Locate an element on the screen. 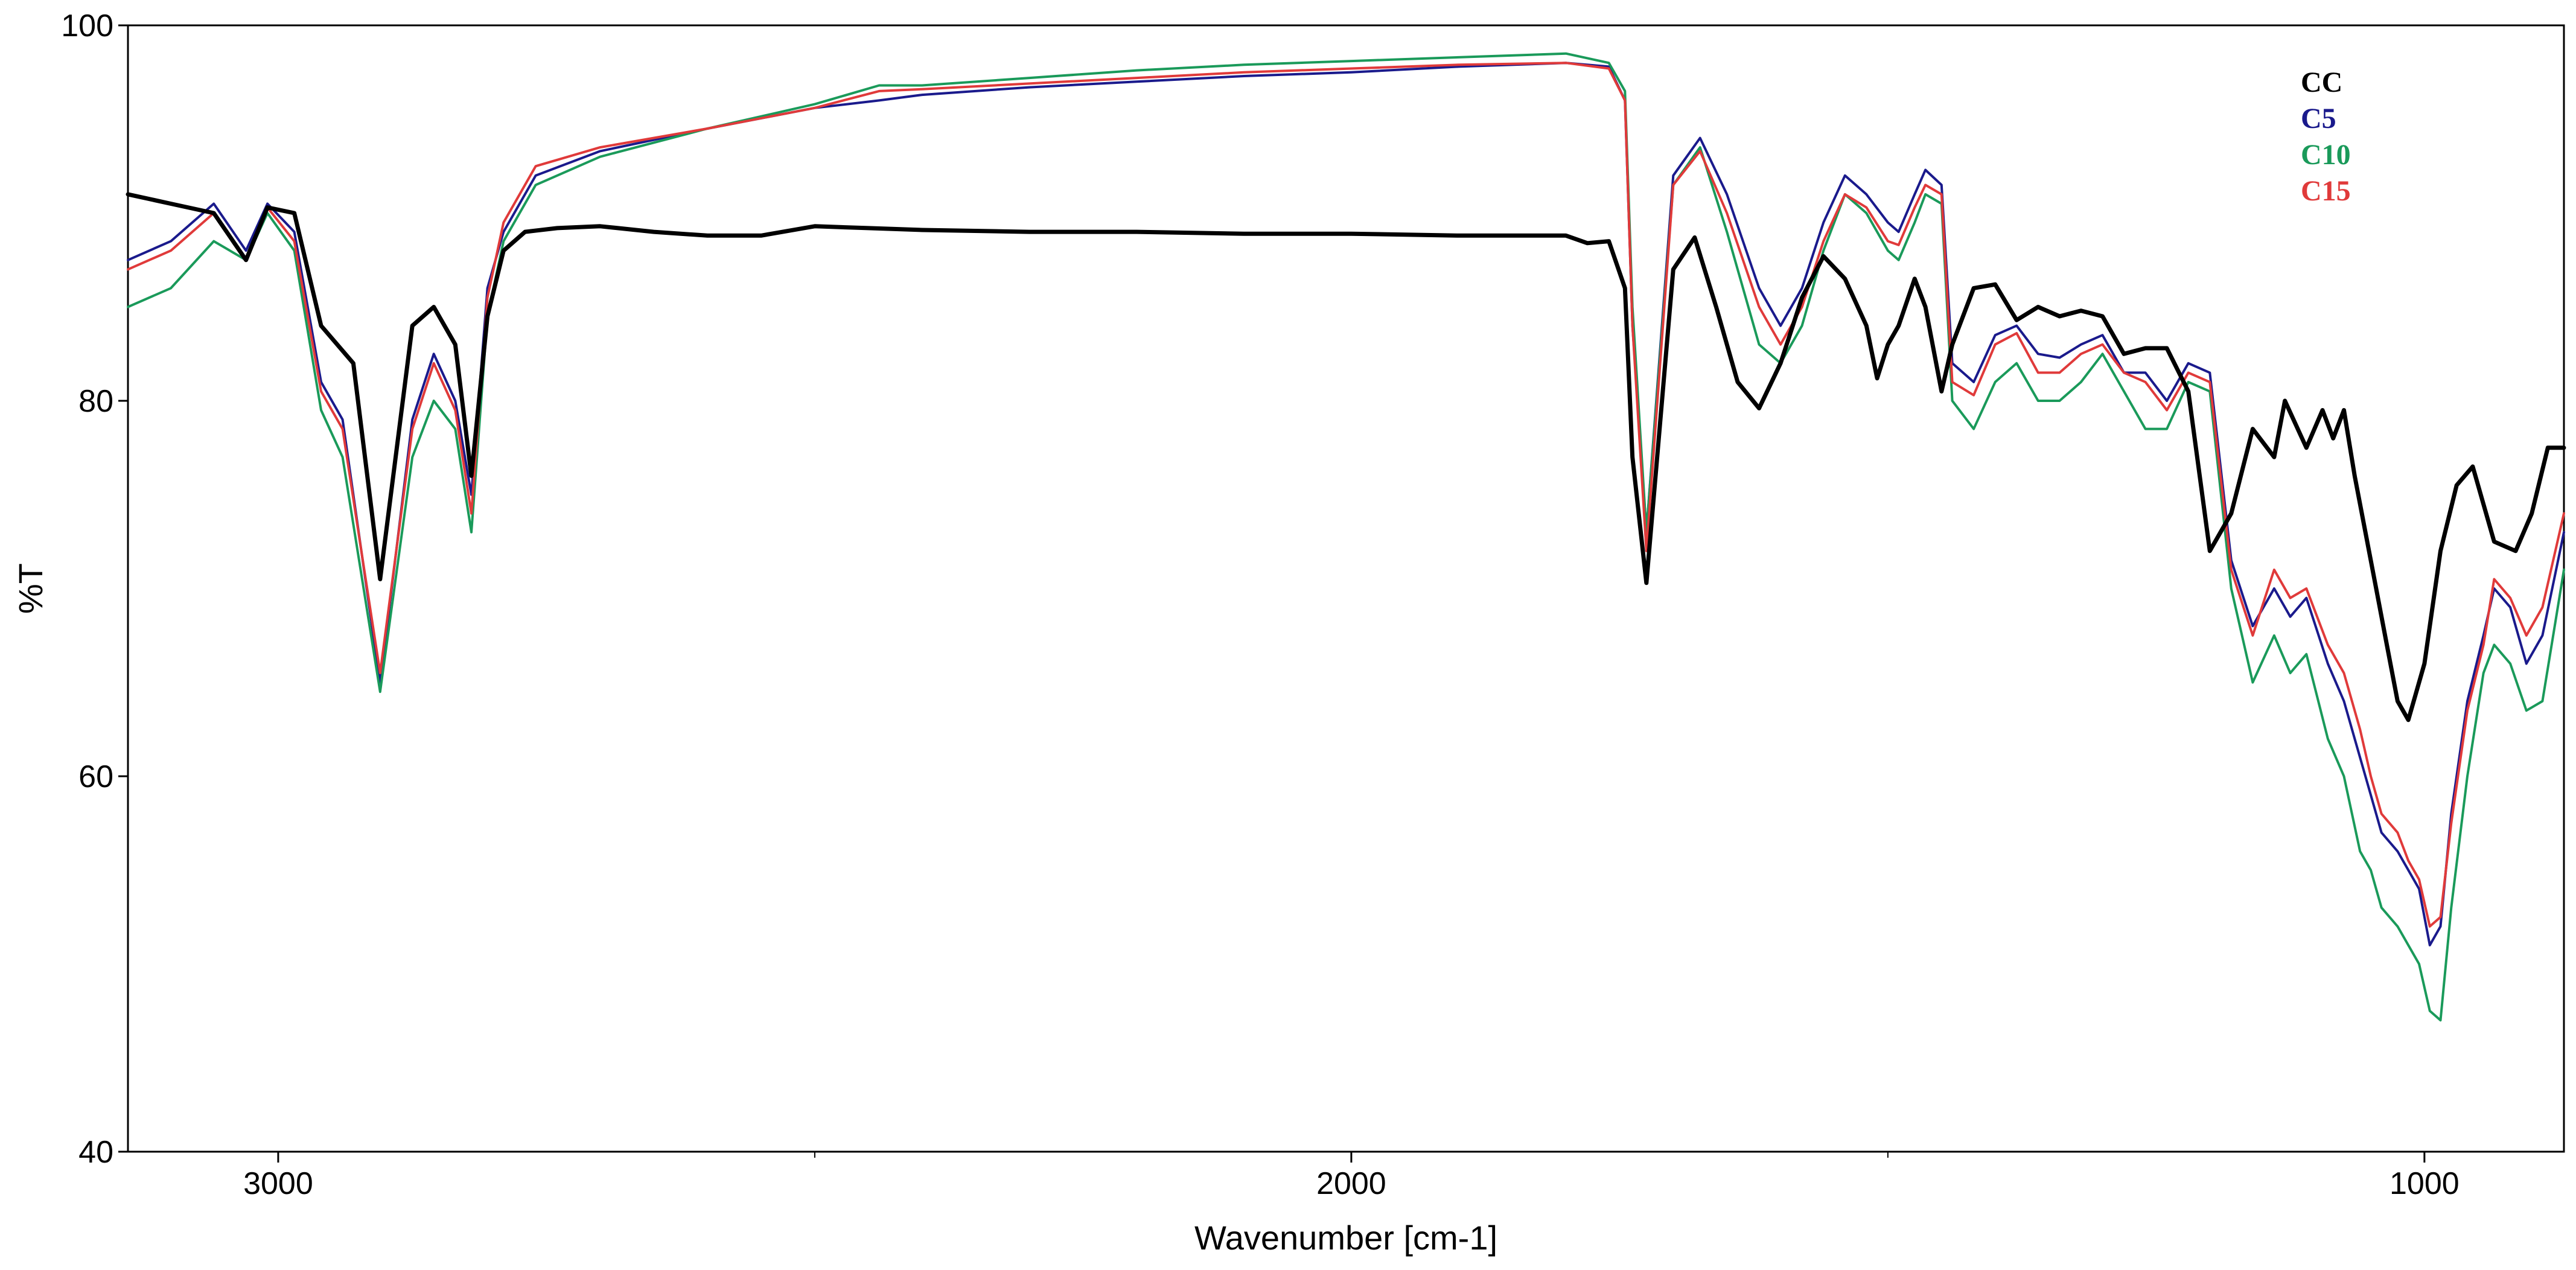 The width and height of the screenshot is (2576, 1270). x-tick-label-3000: 3000 is located at coordinates (278, 1183).